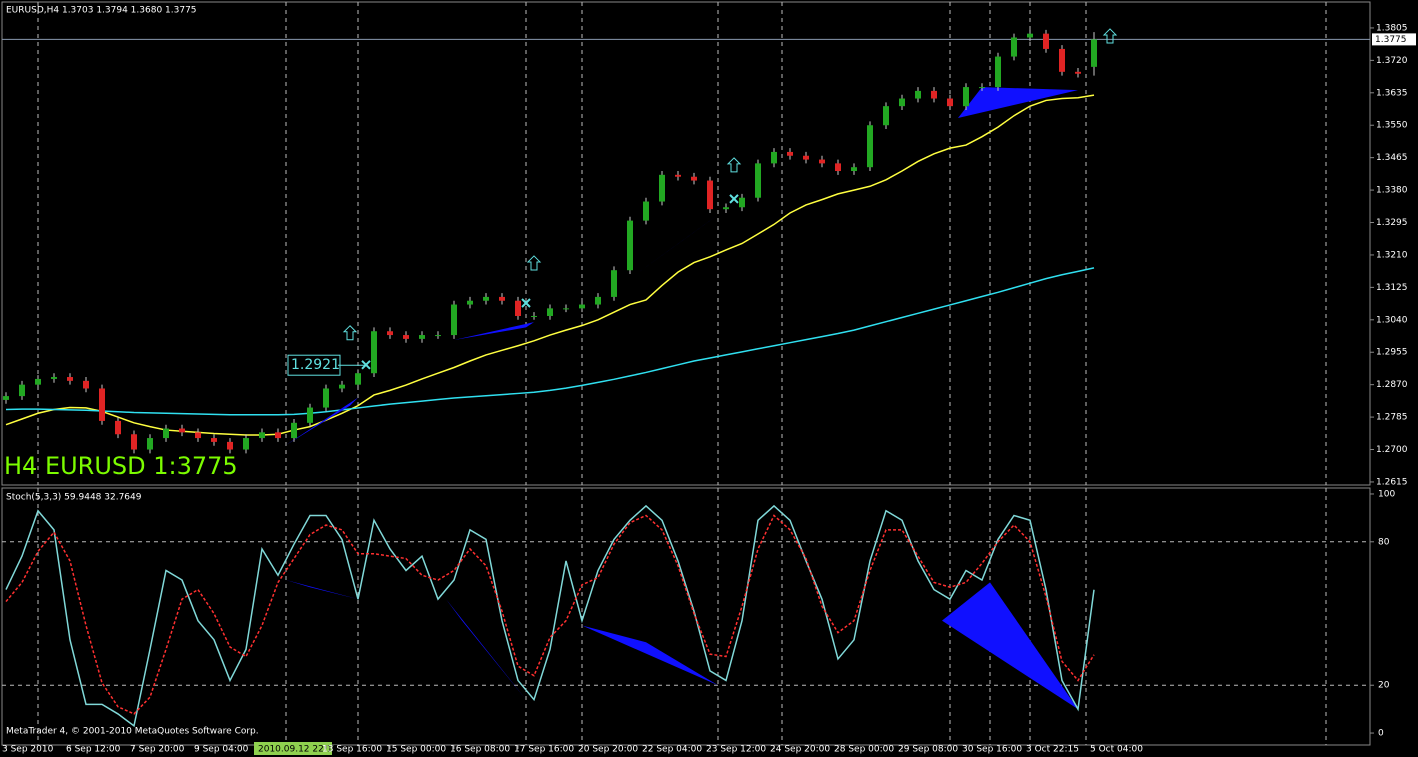  Describe the element at coordinates (101, 11) in the screenshot. I see `chart-title: EURUSD,H4 1.3703 1.3794 1.3680 1.3775` at that location.